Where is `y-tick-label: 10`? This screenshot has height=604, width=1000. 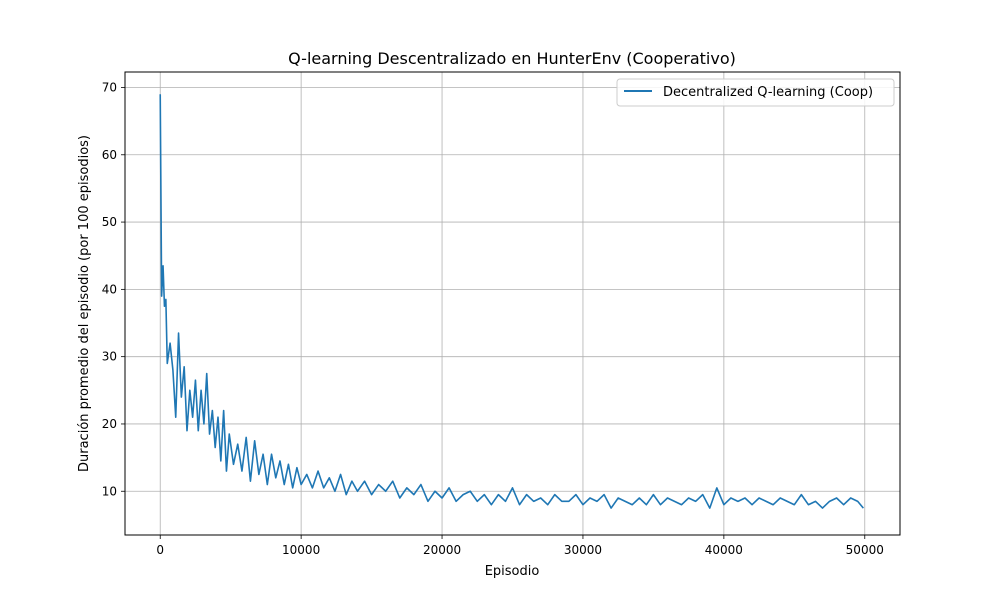 y-tick-label: 10 is located at coordinates (109, 491).